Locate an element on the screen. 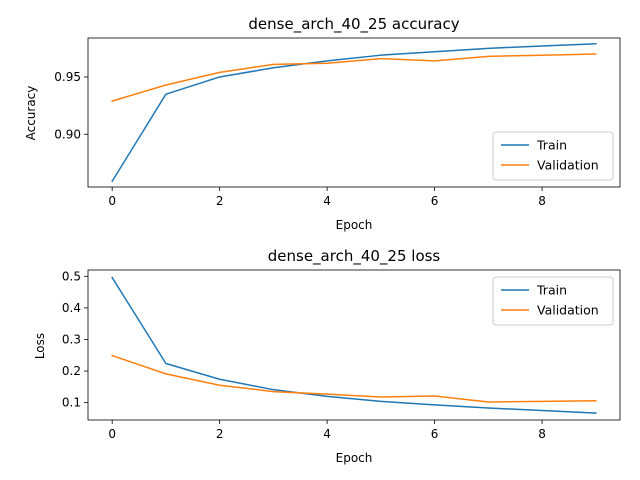 This screenshot has width=640, height=480. accuracy-x-tick-label: 4 is located at coordinates (327, 201).